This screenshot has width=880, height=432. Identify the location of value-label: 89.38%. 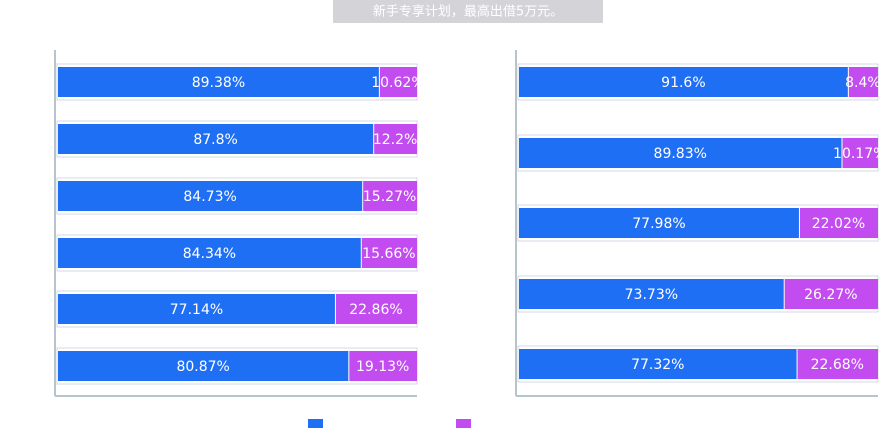
(218, 83).